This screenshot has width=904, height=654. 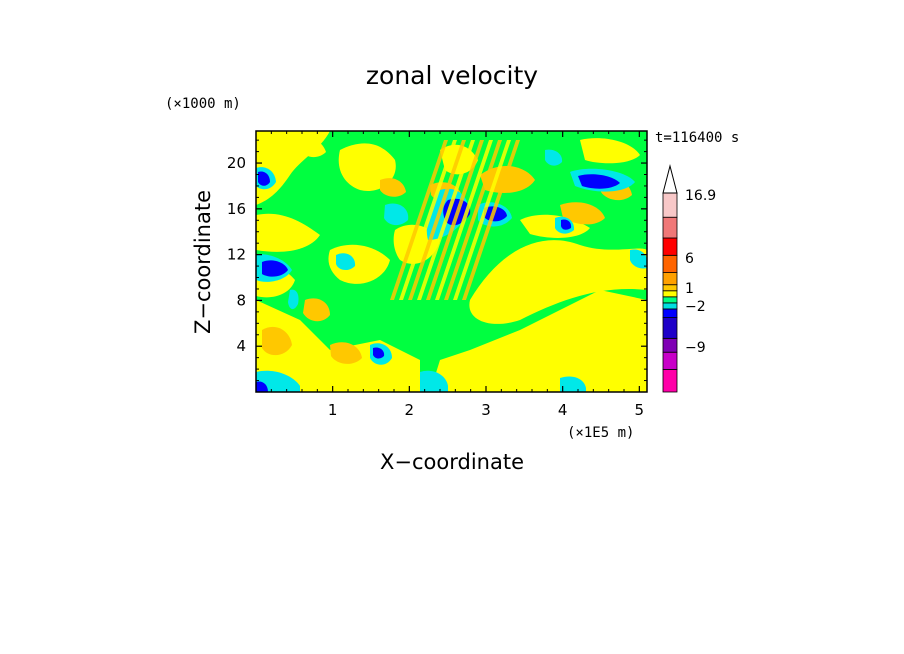 I want to click on colorbar-label: 1, so click(x=689, y=289).